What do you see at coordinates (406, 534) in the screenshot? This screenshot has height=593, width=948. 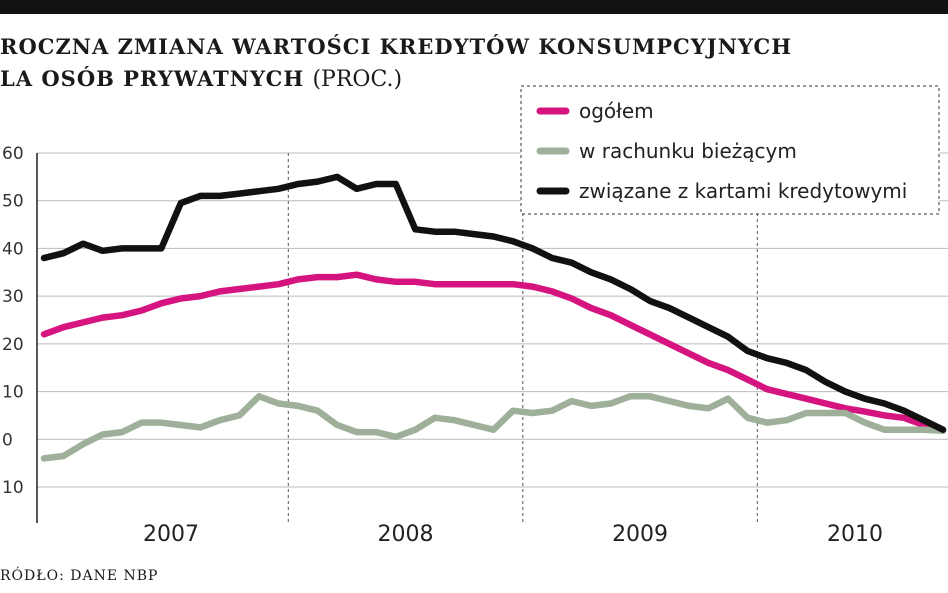 I see `x-tick-label-2008: 2008` at bounding box center [406, 534].